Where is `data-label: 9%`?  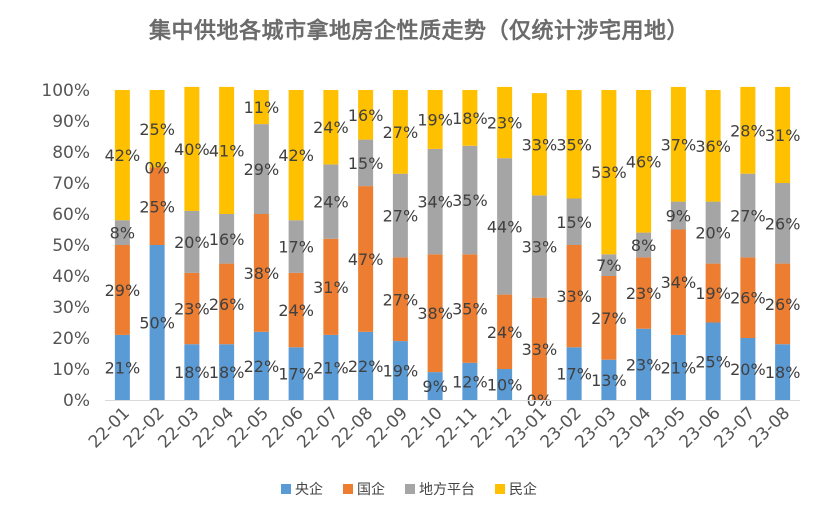 data-label: 9% is located at coordinates (434, 386).